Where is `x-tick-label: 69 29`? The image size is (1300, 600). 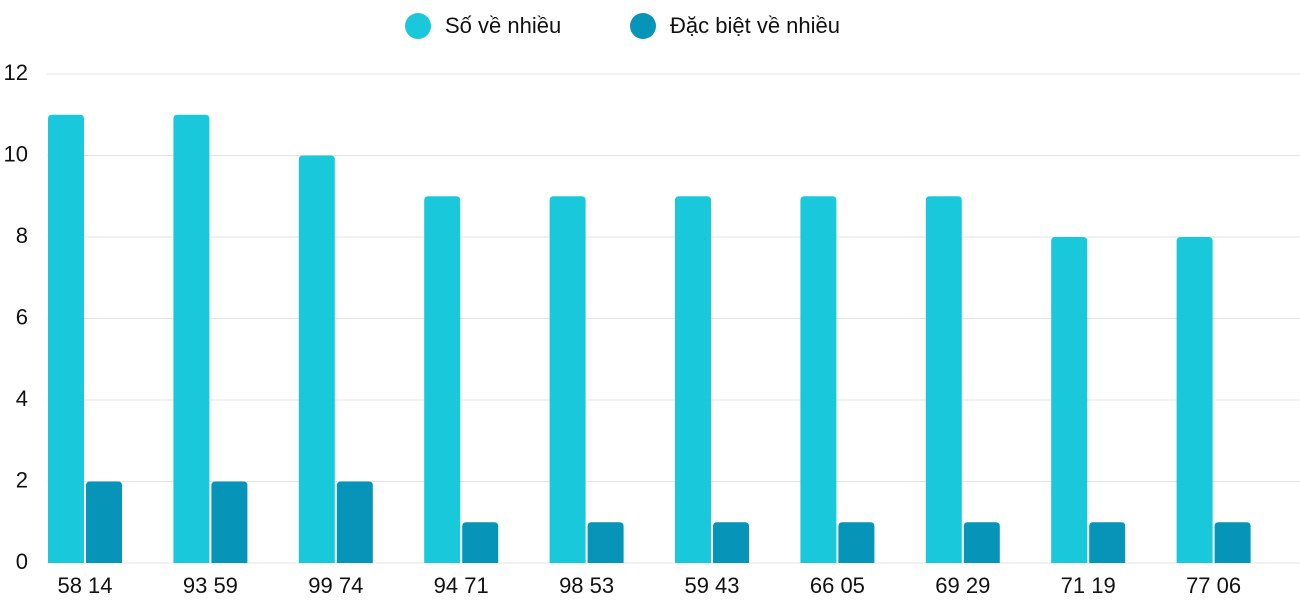 x-tick-label: 69 29 is located at coordinates (962, 585).